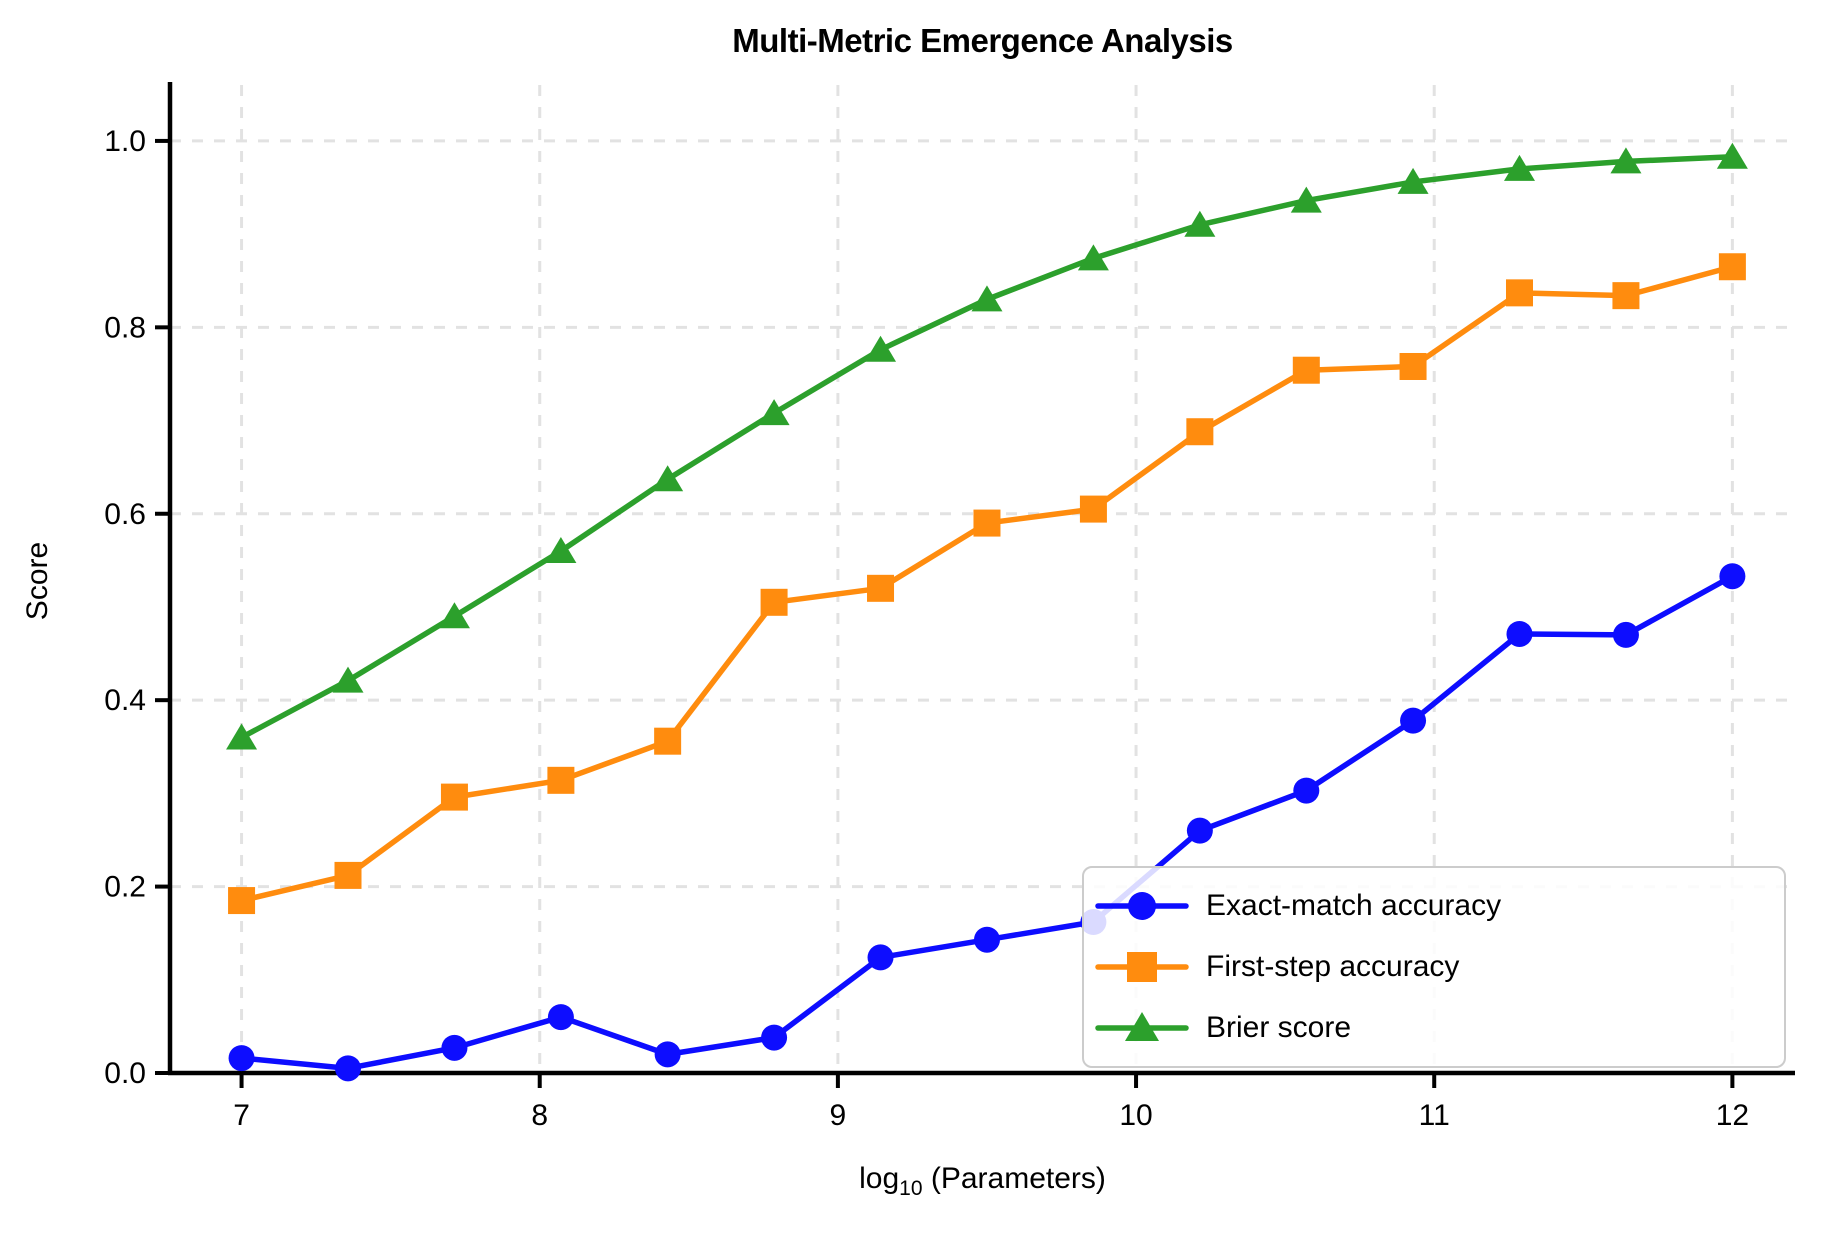 The image size is (1834, 1234). What do you see at coordinates (241, 1115) in the screenshot?
I see `x-tick-label: 7` at bounding box center [241, 1115].